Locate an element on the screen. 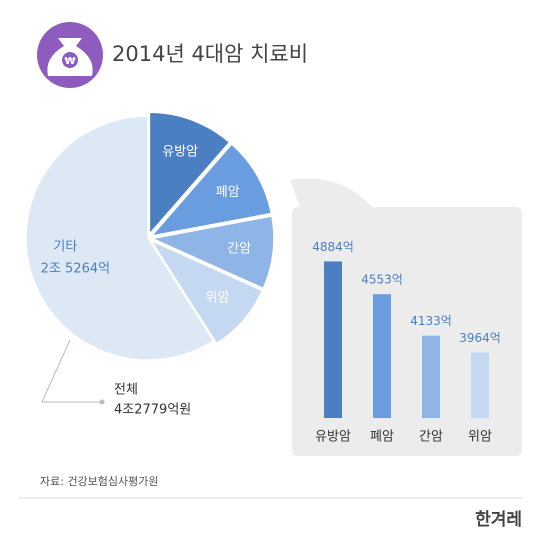 Image resolution: width=540 pixels, height=540 pixels. total-leader is located at coordinates (70, 371).